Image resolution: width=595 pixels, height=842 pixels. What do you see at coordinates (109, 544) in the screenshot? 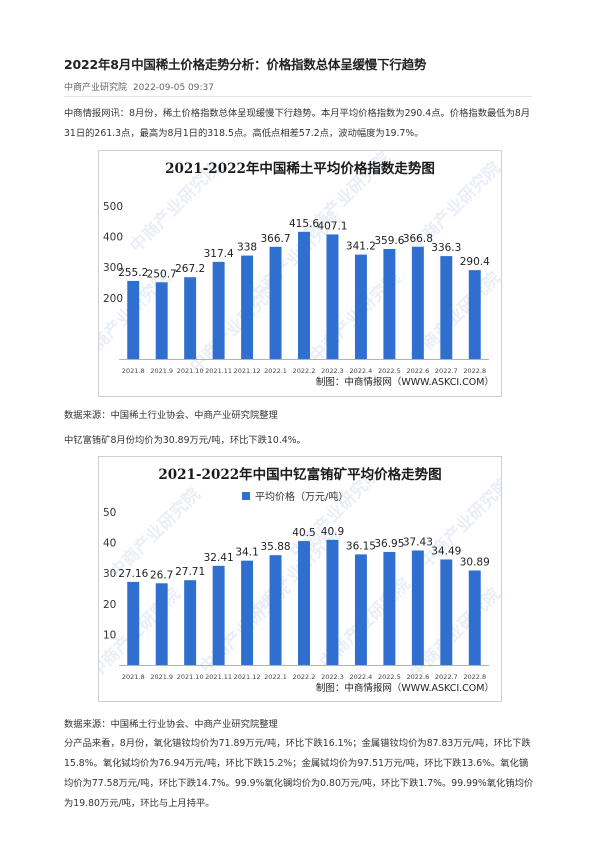
I see `y-tick-label: 40` at bounding box center [109, 544].